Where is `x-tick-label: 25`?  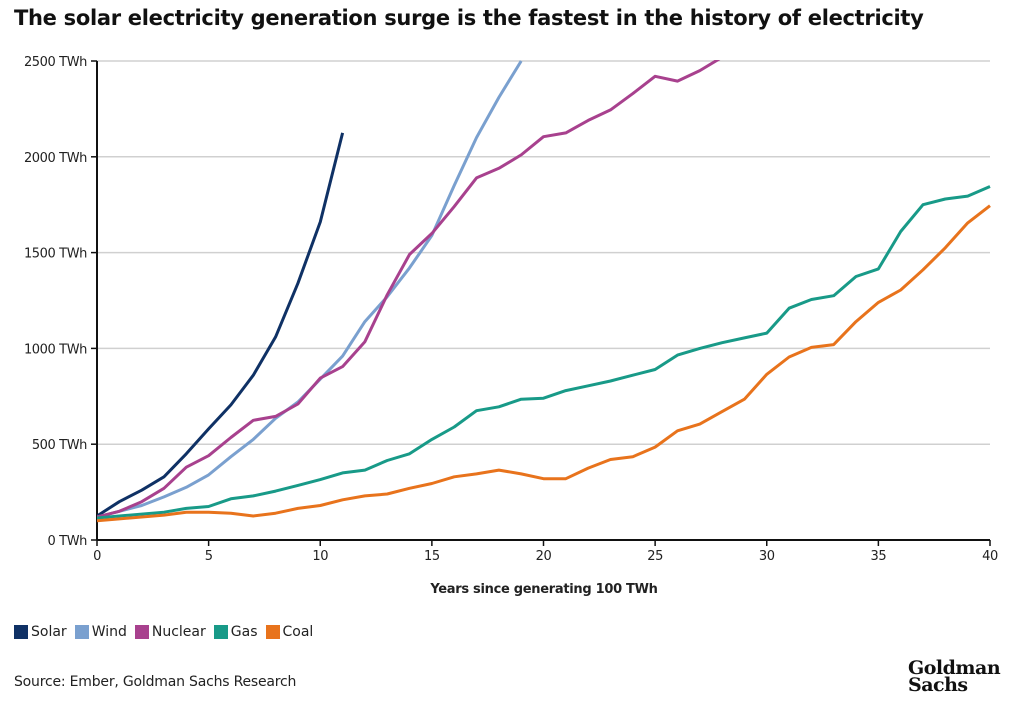 x-tick-label: 25 is located at coordinates (655, 556).